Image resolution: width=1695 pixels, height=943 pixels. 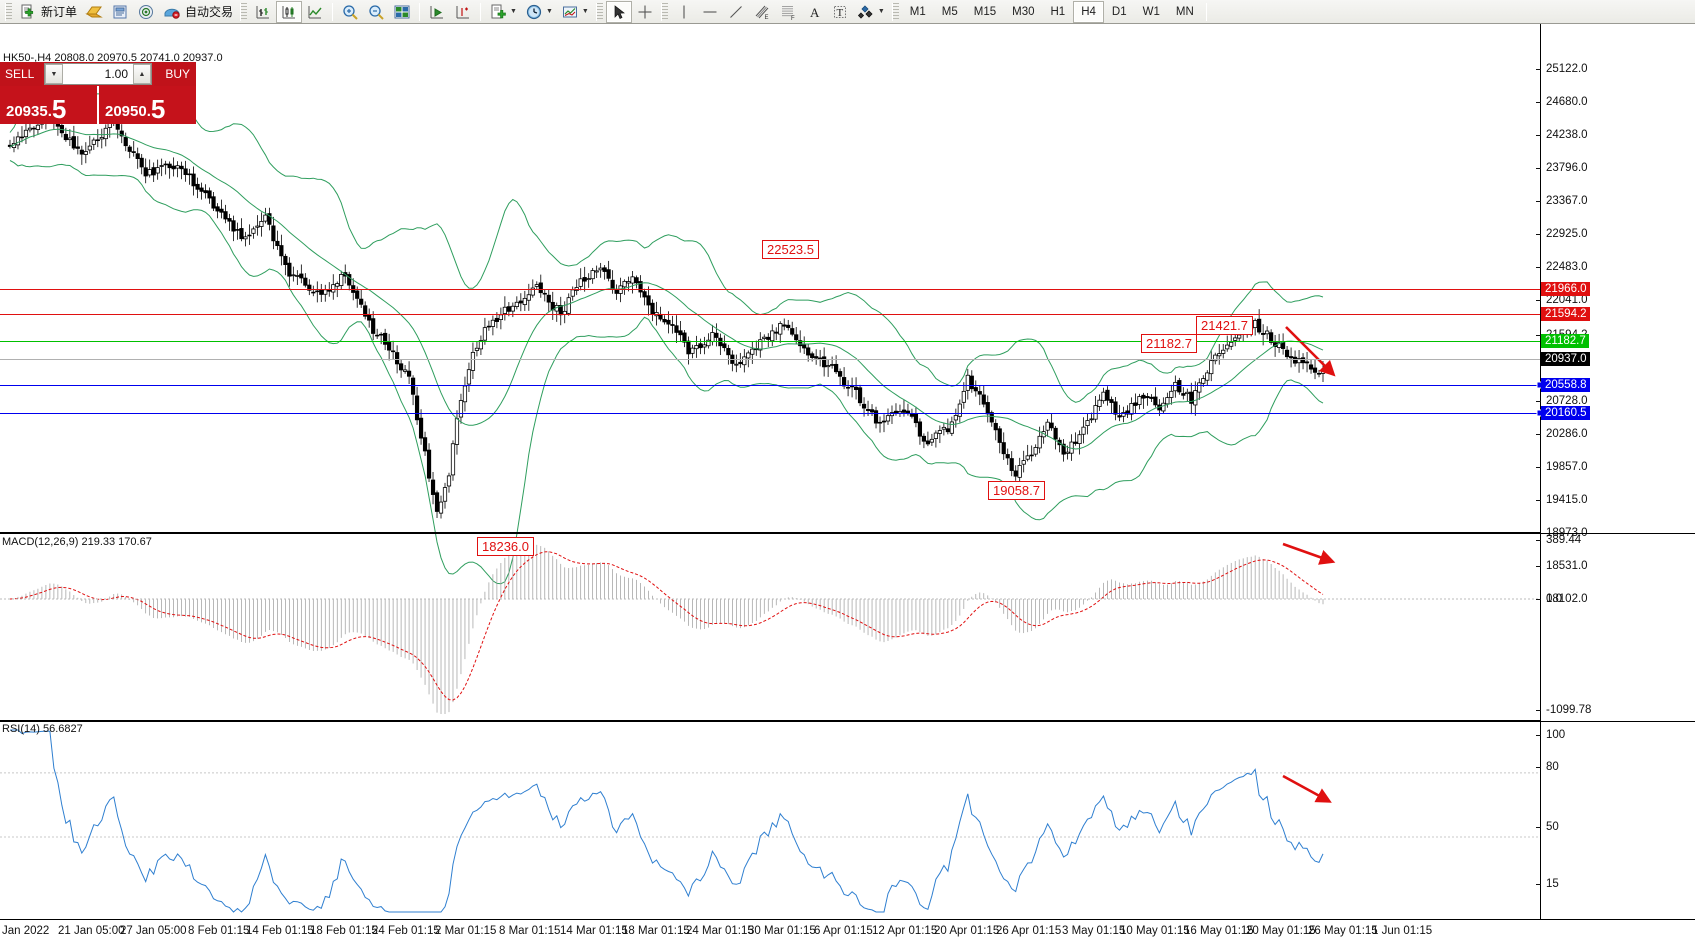 I want to click on indicators-button: ▼, so click(x=503, y=12).